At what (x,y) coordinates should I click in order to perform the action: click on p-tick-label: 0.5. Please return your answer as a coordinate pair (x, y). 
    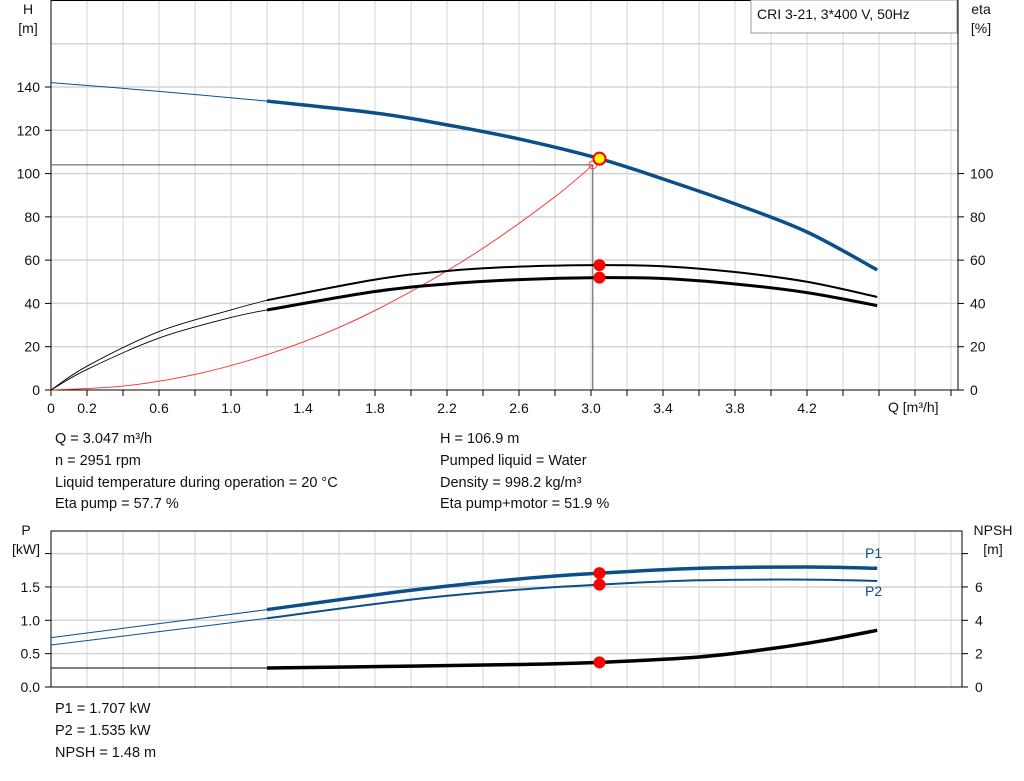
    Looking at the image, I should click on (31, 654).